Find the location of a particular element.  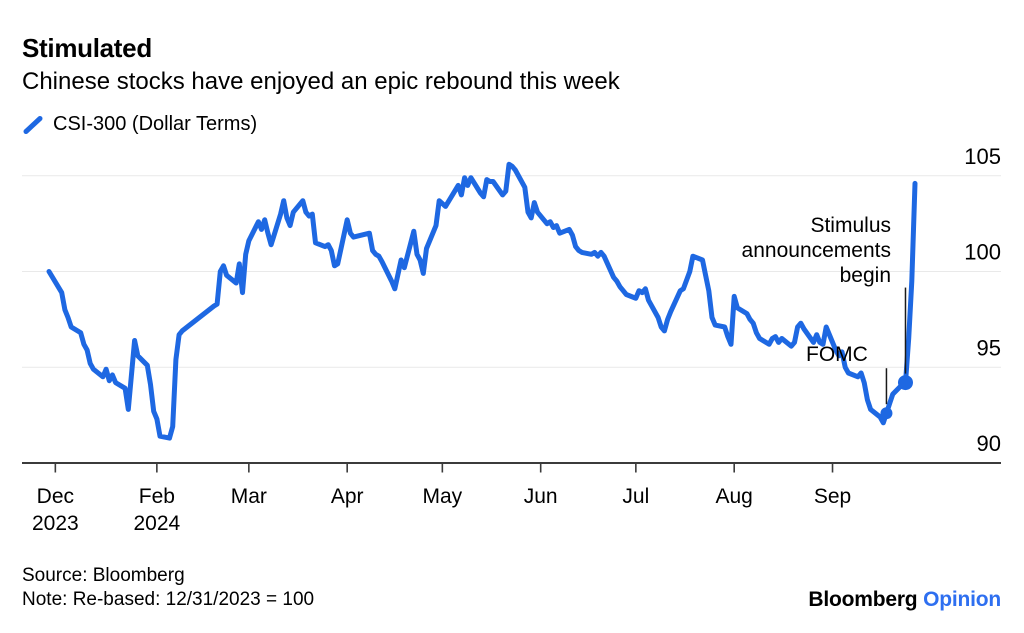

x-axis-label-may: May is located at coordinates (443, 496).